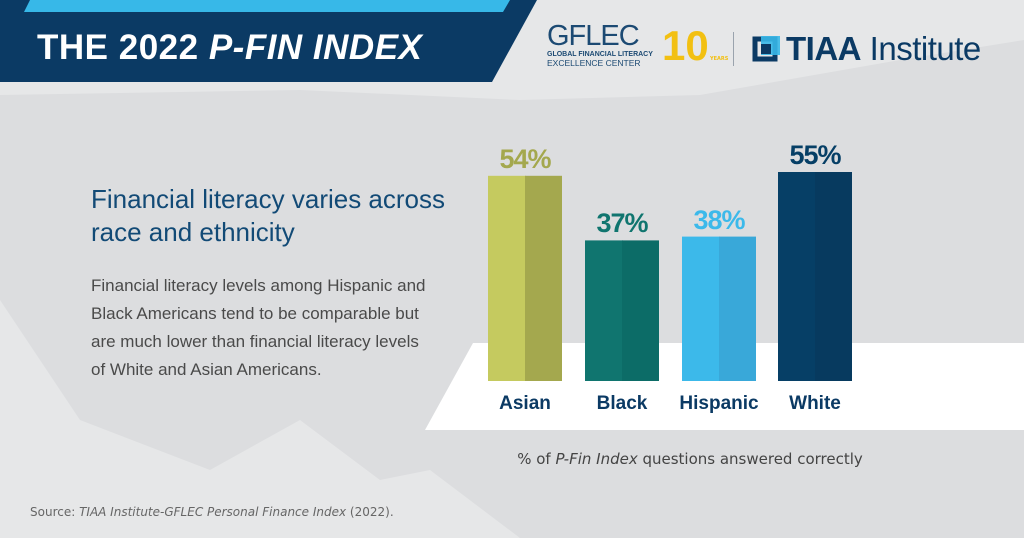 The width and height of the screenshot is (1024, 538). What do you see at coordinates (719, 59) in the screenshot?
I see `years-label: YEARS` at bounding box center [719, 59].